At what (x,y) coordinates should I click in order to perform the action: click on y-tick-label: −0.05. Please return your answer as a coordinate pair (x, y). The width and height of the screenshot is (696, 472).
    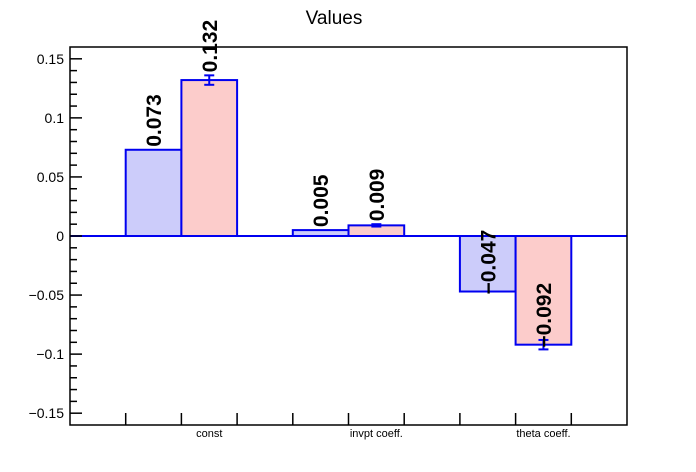
    Looking at the image, I should click on (47, 295).